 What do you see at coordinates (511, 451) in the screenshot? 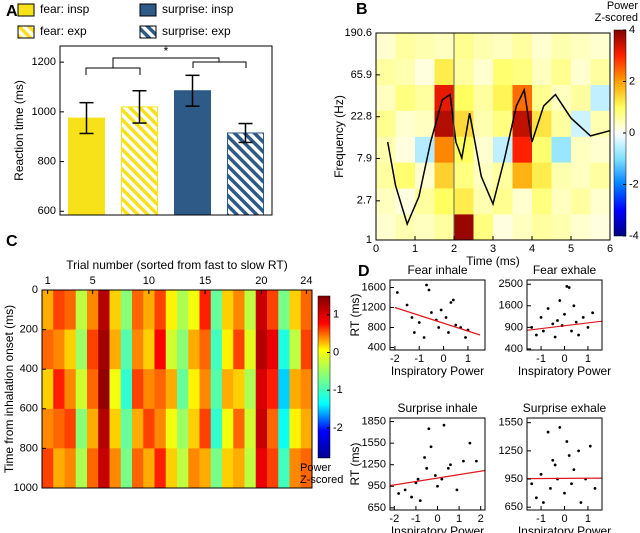
I see `y-tick-label: 1250` at bounding box center [511, 451].